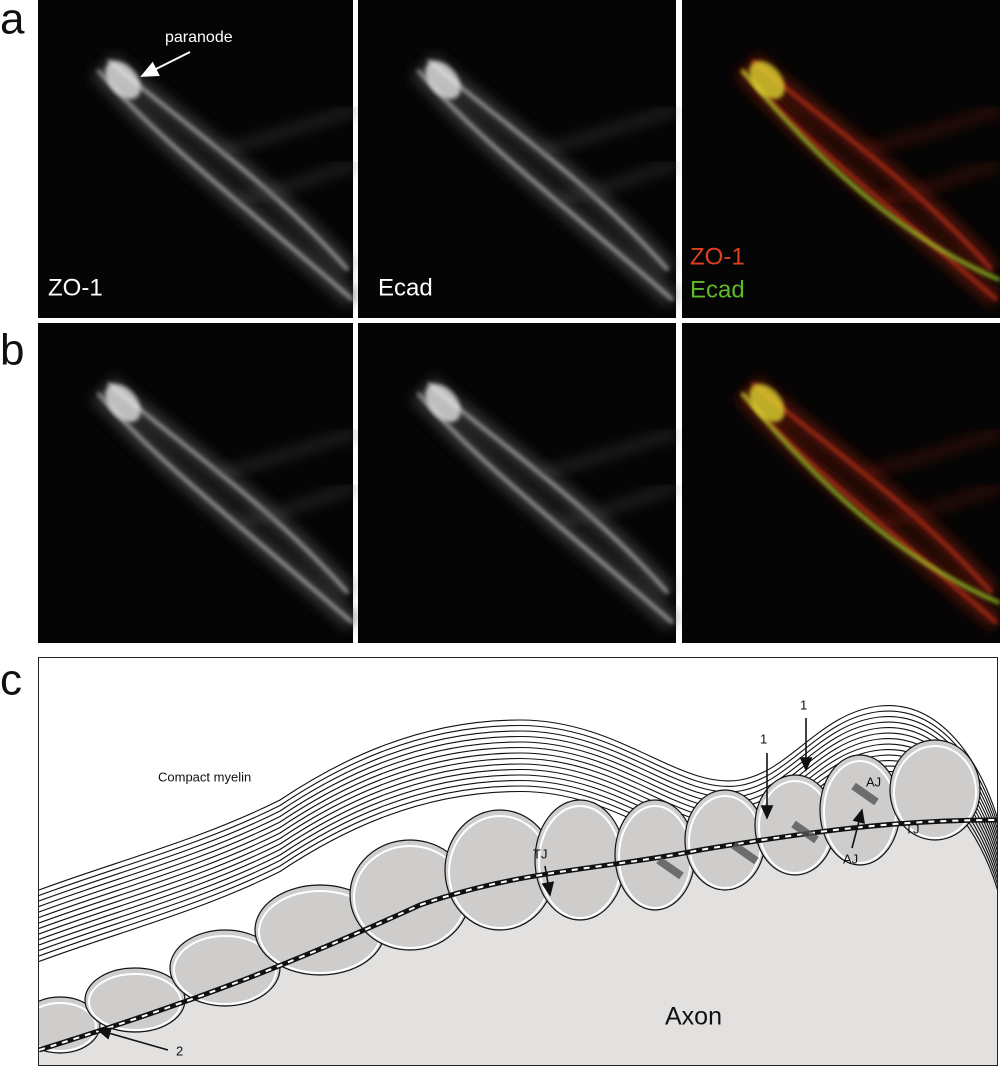 This screenshot has height=1069, width=1000. I want to click on annotation-arrow, so click(165, 64).